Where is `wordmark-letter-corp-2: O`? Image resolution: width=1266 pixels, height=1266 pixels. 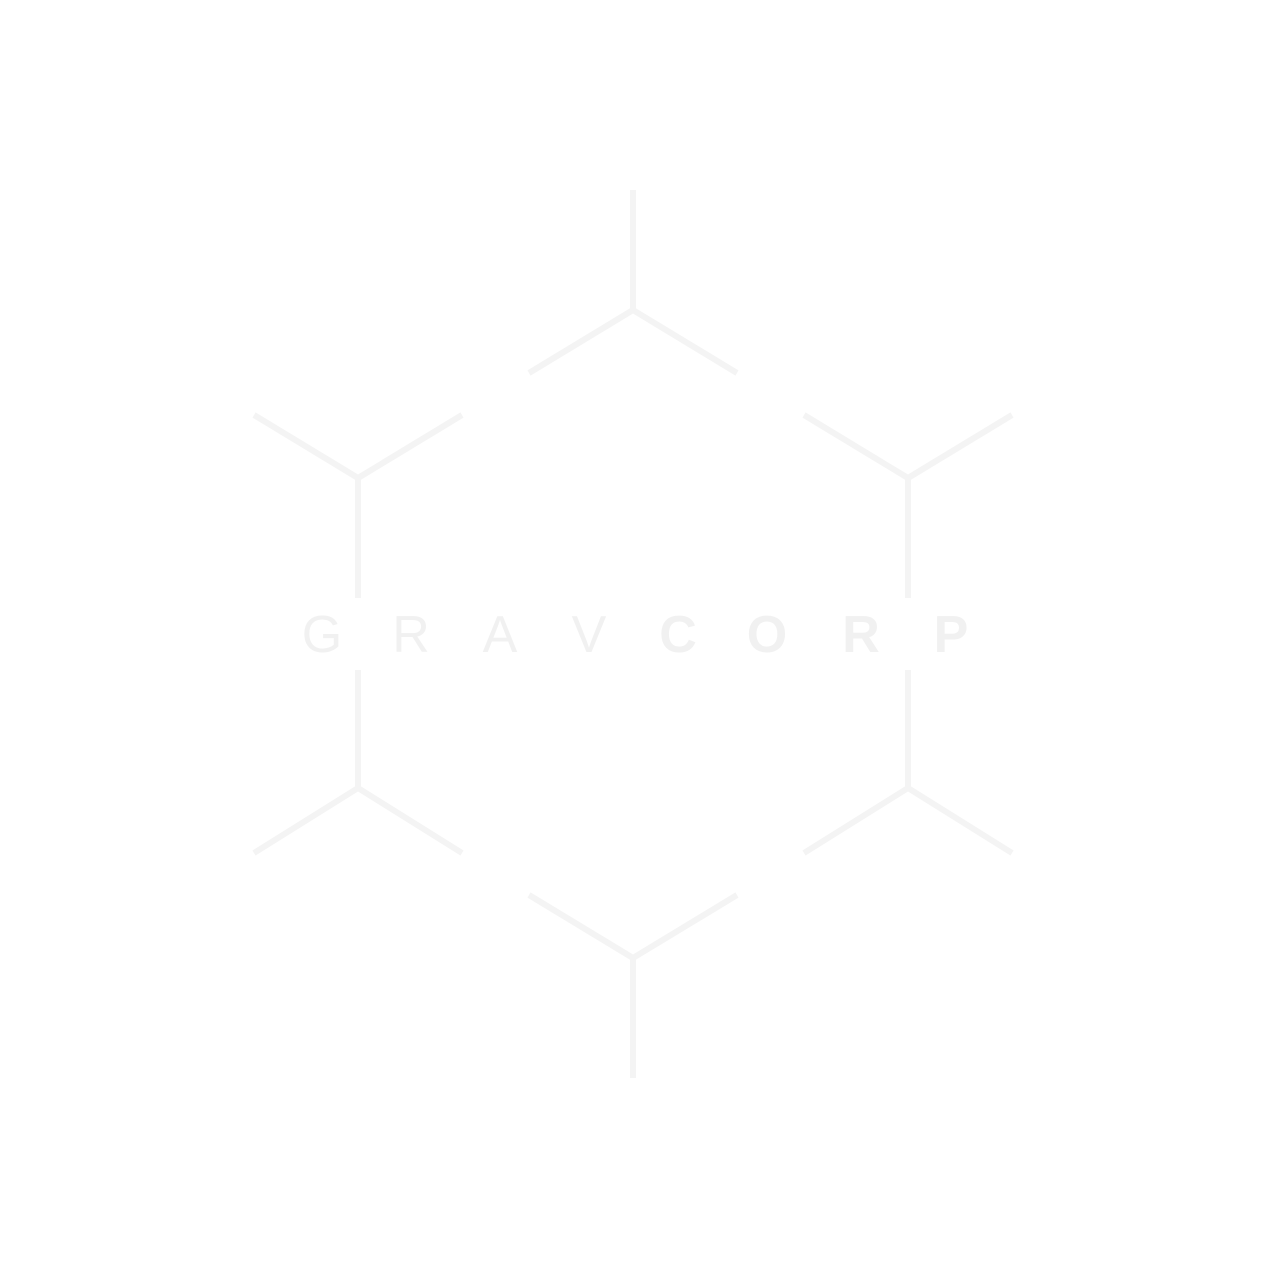
wordmark-letter-corp-2: O is located at coordinates (767, 635).